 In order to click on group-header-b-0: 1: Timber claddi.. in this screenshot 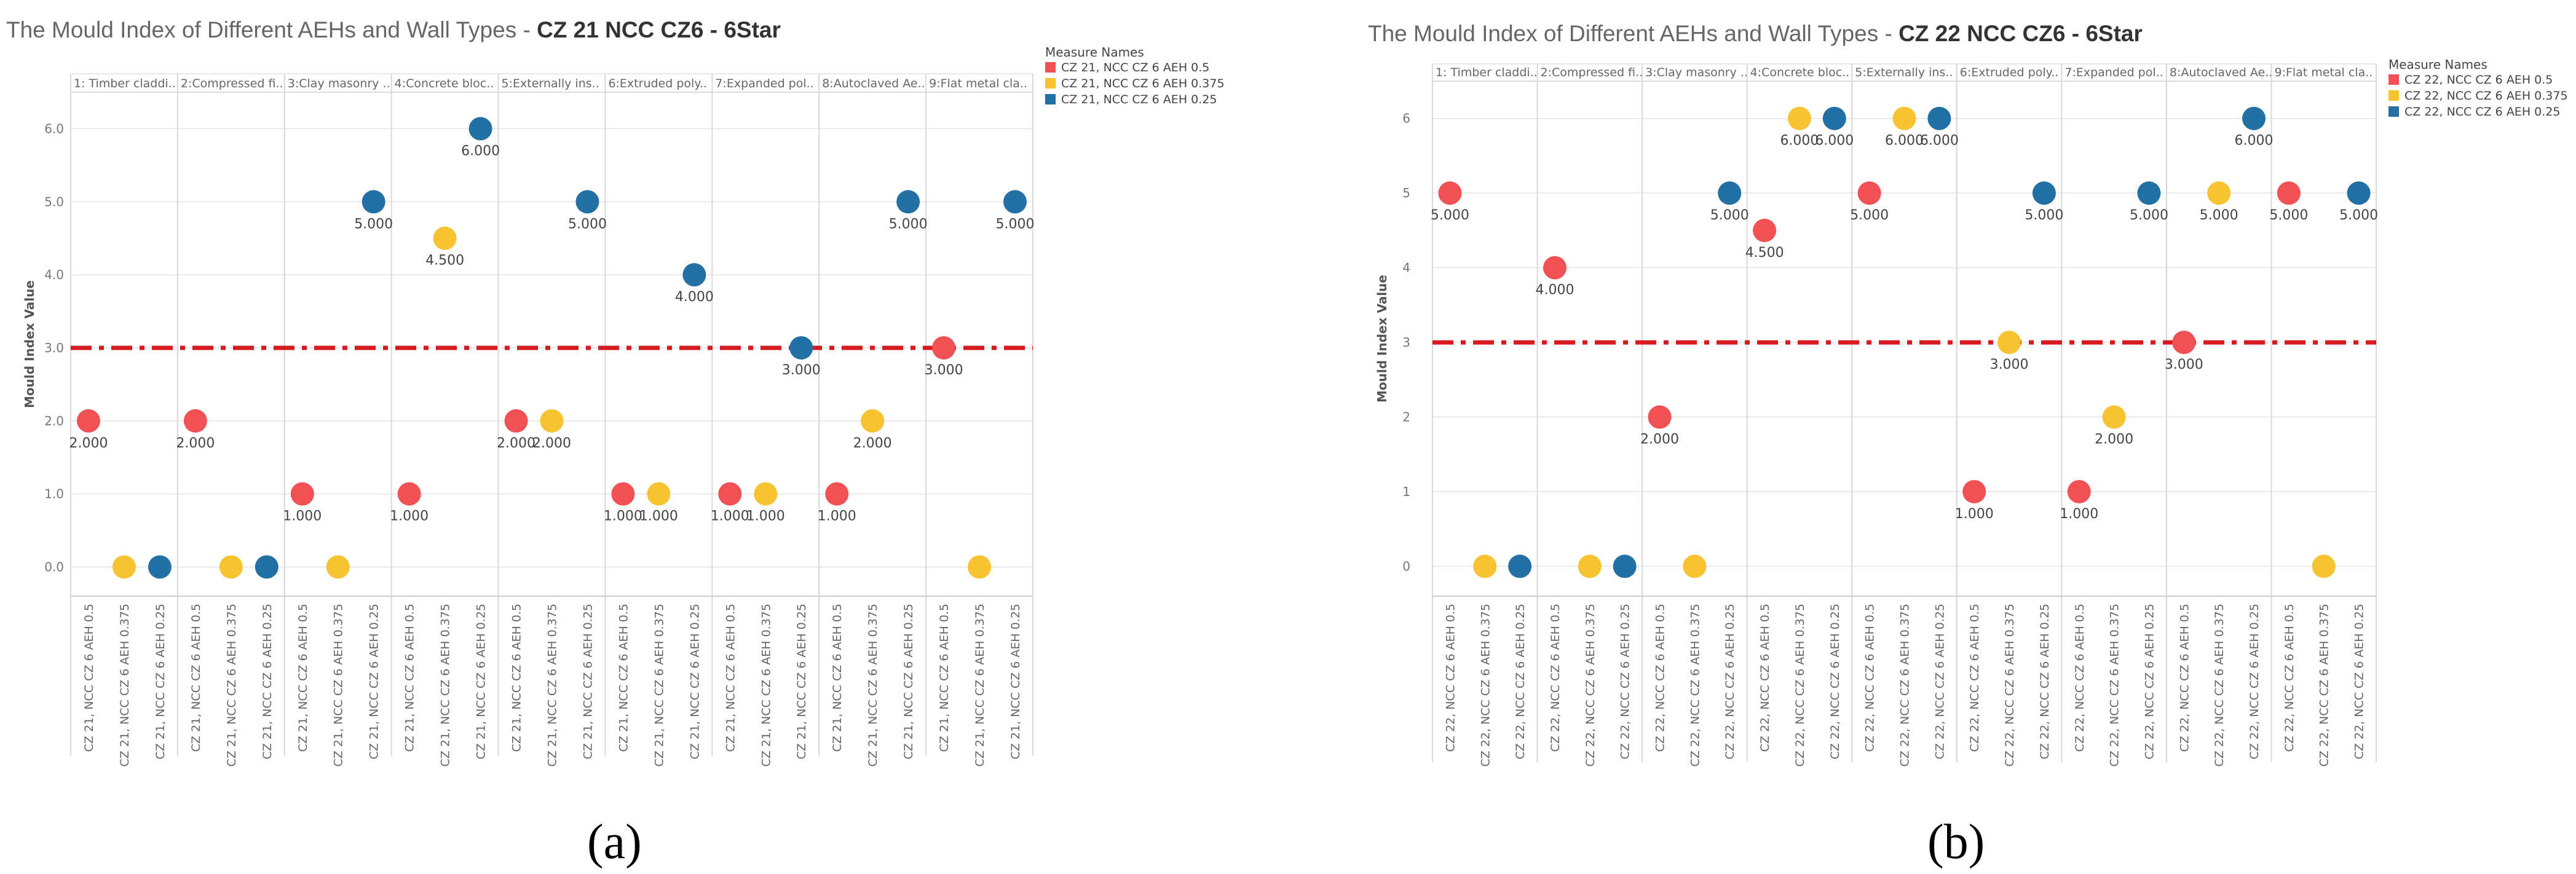, I will do `click(1487, 72)`.